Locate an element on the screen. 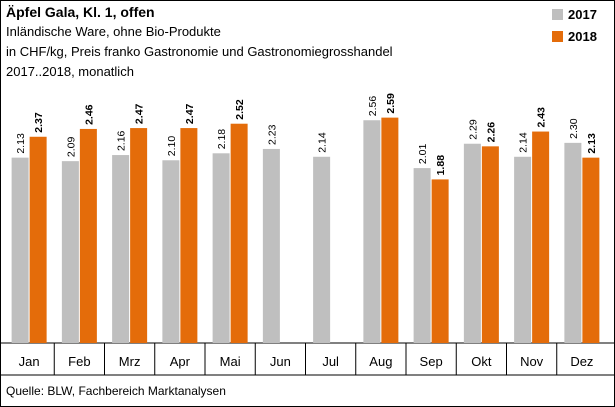 Image resolution: width=615 pixels, height=407 pixels. chart-title: Äpfel Gala, Kl. 1, offen is located at coordinates (80, 12).